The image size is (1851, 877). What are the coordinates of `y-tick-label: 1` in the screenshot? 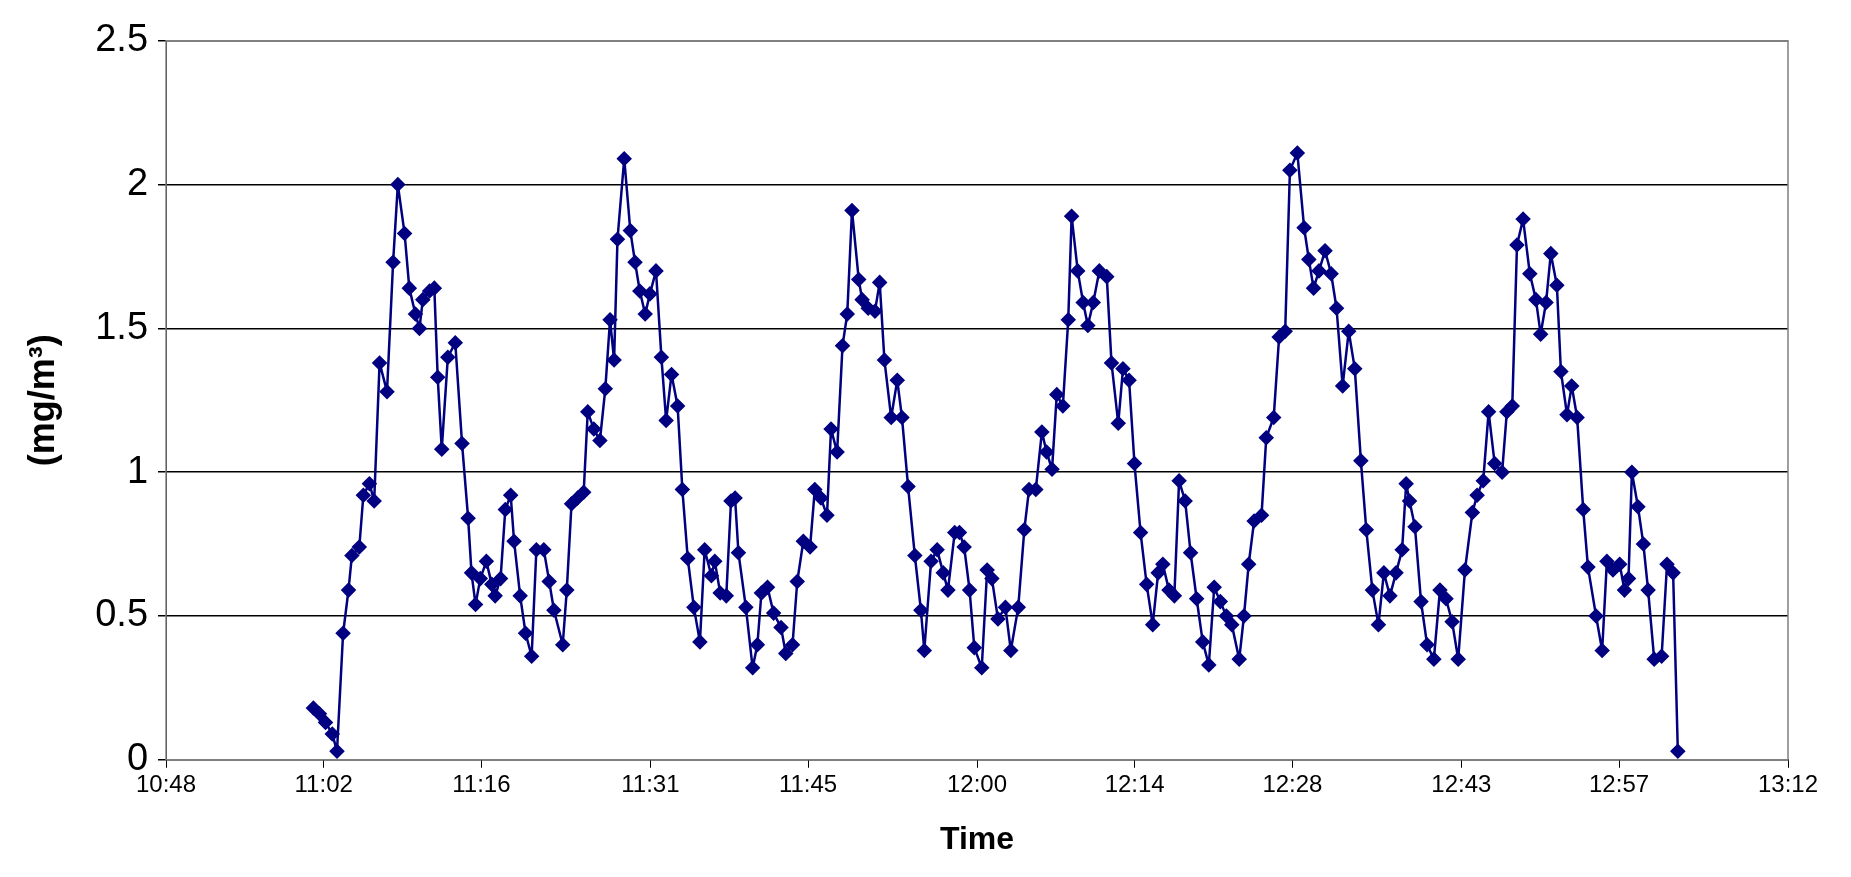 It's located at (137, 469).